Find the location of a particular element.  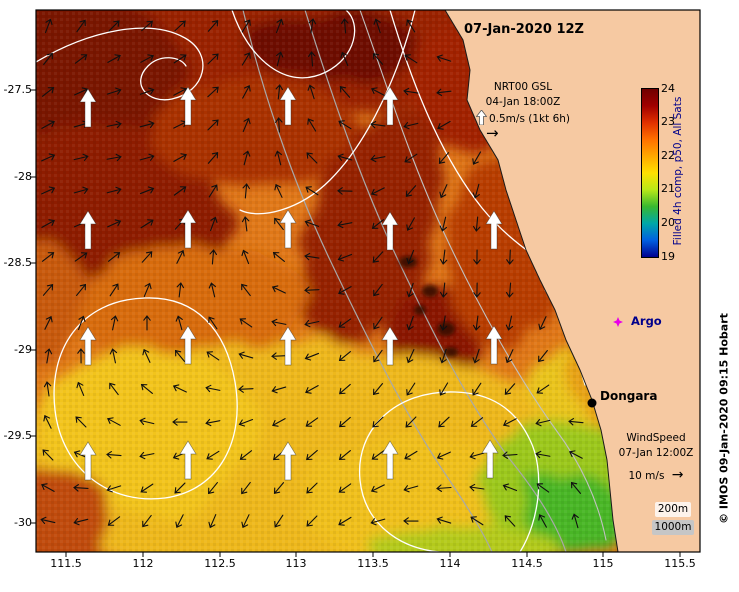

contour-200m-label: 200m is located at coordinates (673, 510).